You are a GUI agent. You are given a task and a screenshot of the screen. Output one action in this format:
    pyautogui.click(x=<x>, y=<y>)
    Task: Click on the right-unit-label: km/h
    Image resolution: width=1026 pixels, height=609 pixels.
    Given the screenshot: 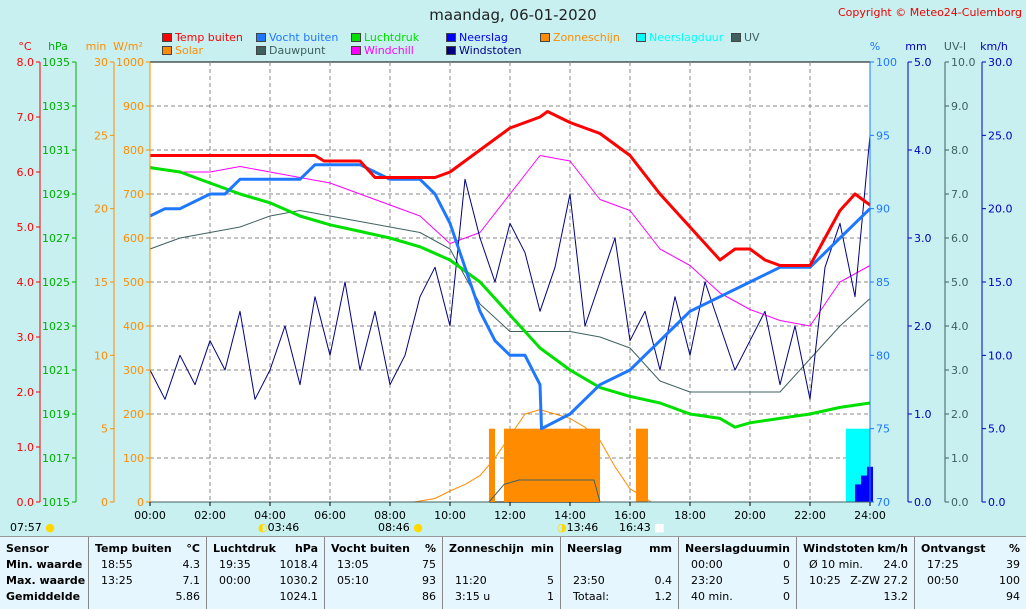 What is the action you would take?
    pyautogui.click(x=994, y=46)
    